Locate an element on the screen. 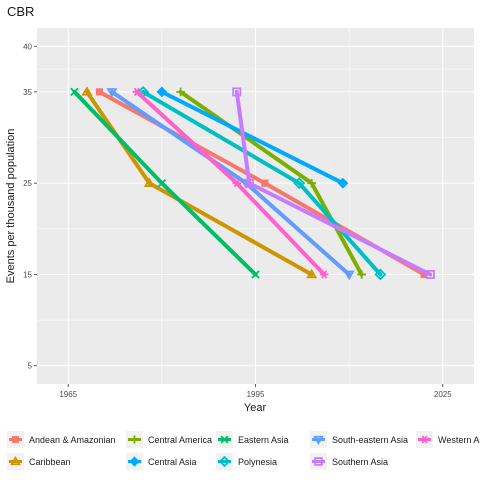  legend-item-eastern-asia: Eastern Asia is located at coordinates (252, 439).